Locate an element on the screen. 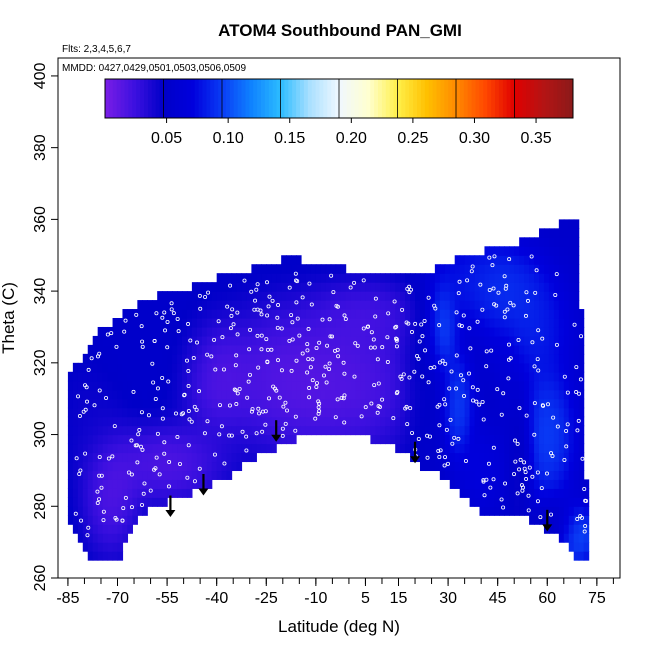 The height and width of the screenshot is (650, 650). x-tick-label: -70 is located at coordinates (117, 598).